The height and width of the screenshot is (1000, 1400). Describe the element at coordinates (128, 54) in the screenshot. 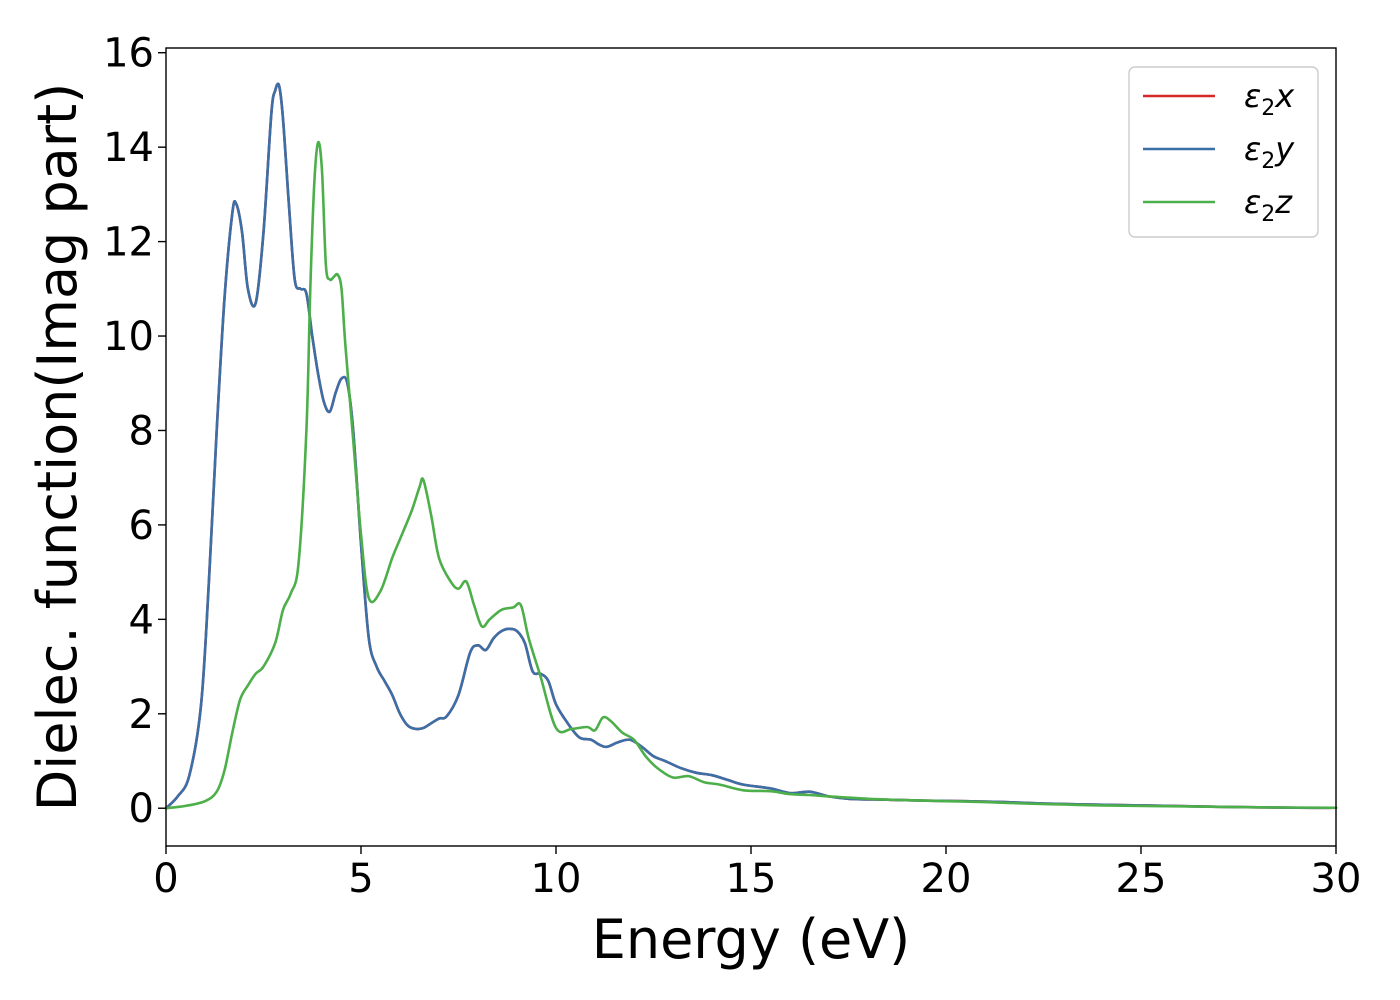

I see `y-tick-label: 16` at that location.